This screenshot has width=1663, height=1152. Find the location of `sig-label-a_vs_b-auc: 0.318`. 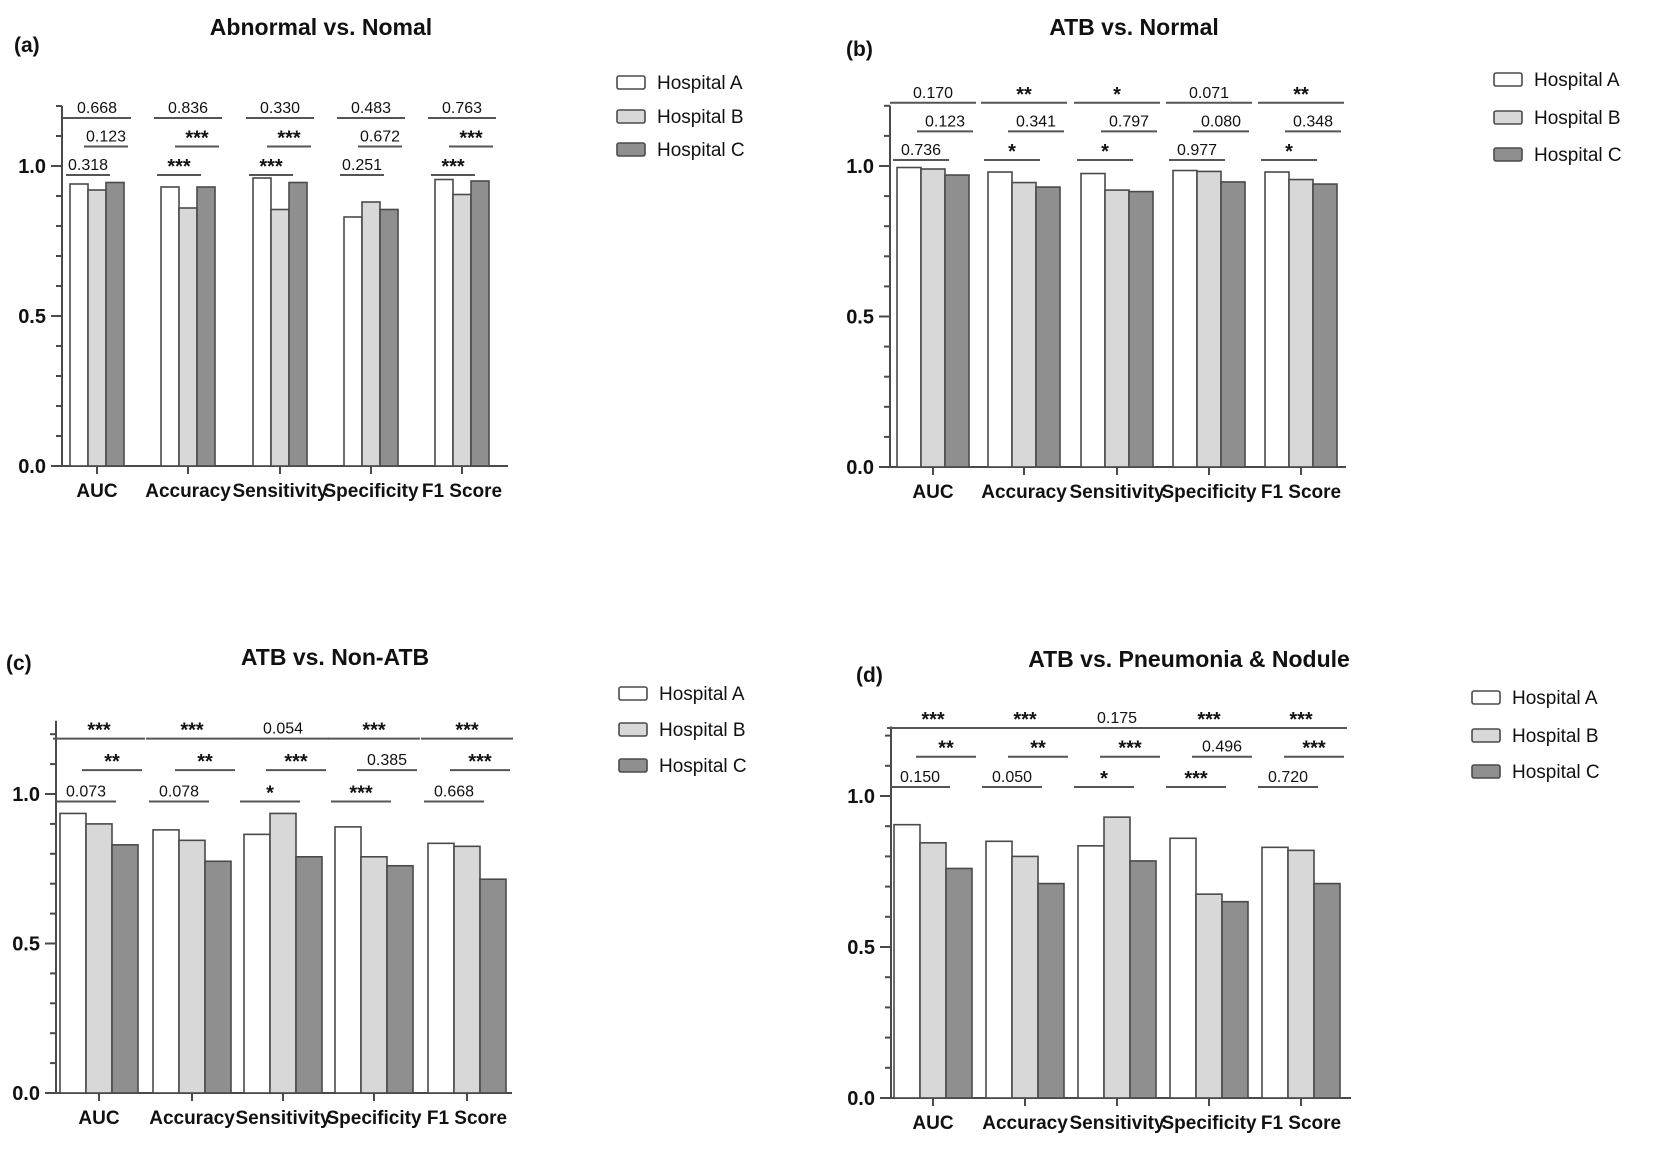

sig-label-a_vs_b-auc: 0.318 is located at coordinates (88, 165).